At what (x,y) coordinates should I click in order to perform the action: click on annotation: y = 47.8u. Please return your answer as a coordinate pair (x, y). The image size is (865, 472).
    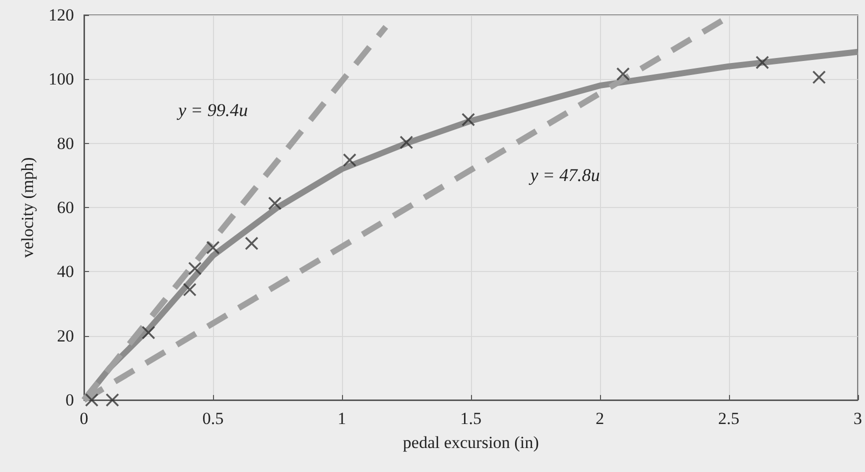
    Looking at the image, I should click on (564, 175).